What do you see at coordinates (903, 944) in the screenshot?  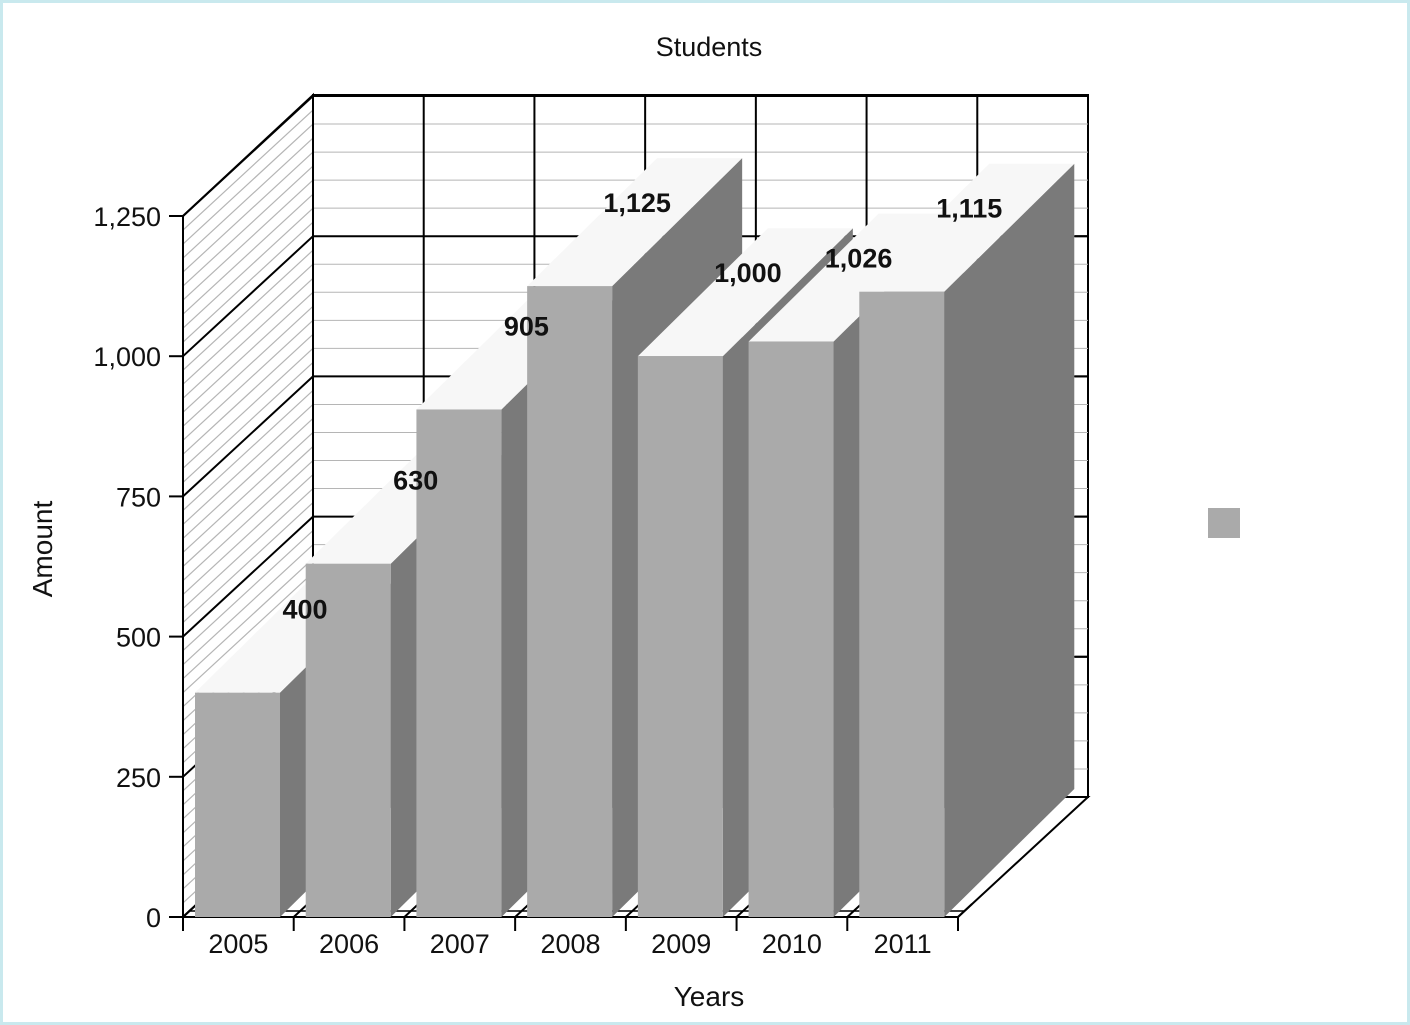 I see `x-tick-label: 2011` at bounding box center [903, 944].